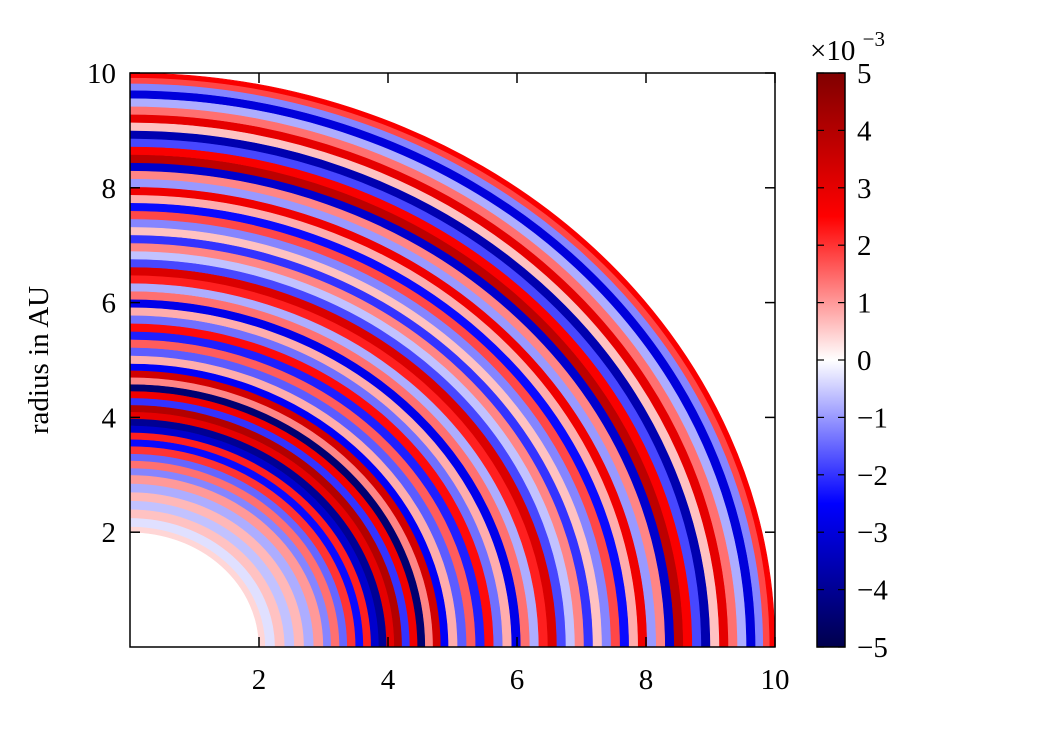 The width and height of the screenshot is (1042, 740). Describe the element at coordinates (388, 680) in the screenshot. I see `x-tick-label-4: 4` at that location.